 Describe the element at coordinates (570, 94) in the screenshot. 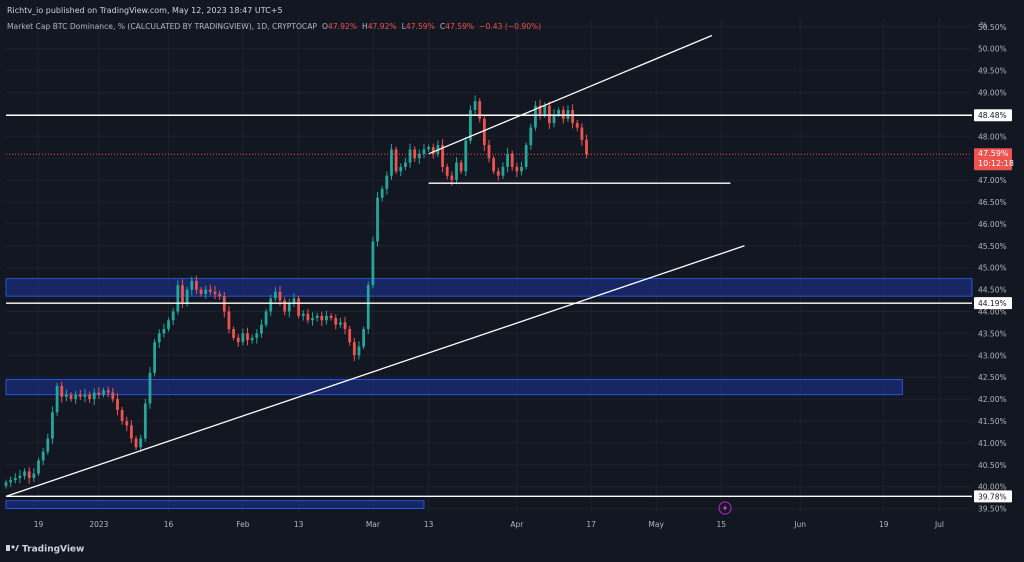

I see `trend-line` at that location.